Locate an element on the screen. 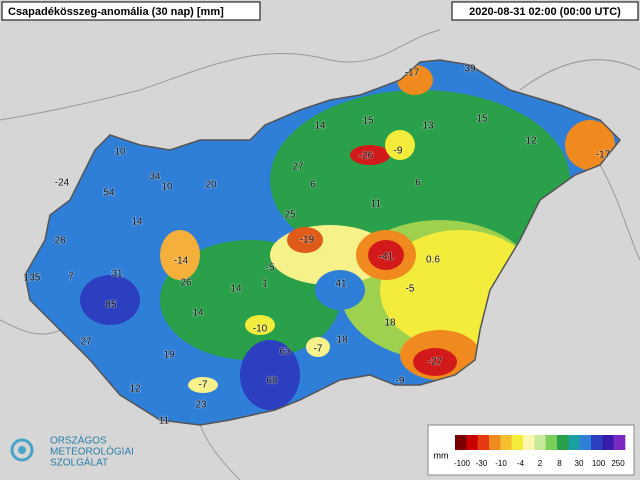  title: Csapadékösszeg-anomália (30 nap) [mm] is located at coordinates (116, 12).